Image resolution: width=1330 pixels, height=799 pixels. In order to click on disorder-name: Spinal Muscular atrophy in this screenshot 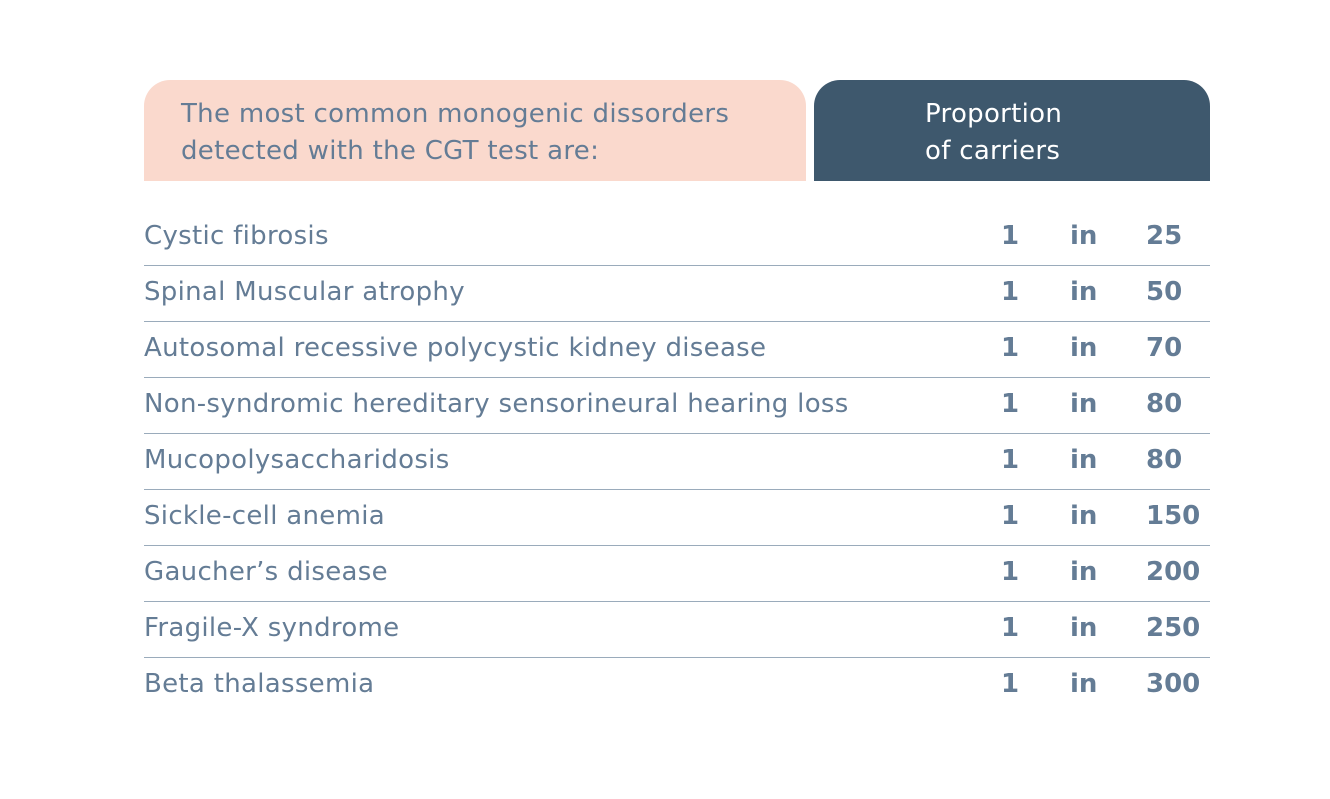, I will do `click(304, 292)`.